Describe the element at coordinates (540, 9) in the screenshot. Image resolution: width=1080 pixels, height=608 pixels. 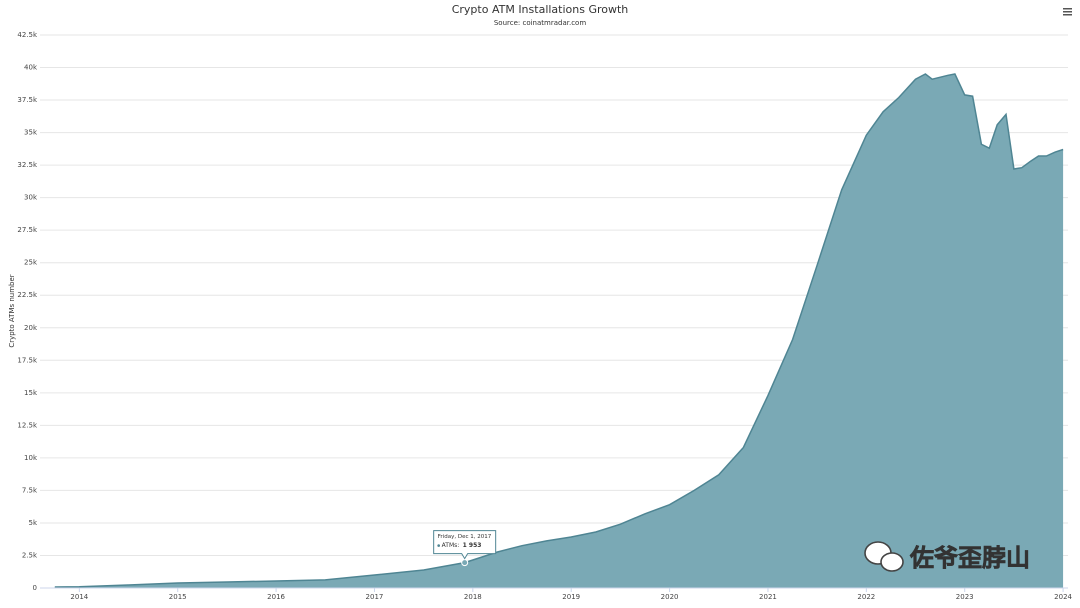
I see `chart-title: Crypto ATM Installations Growth` at that location.